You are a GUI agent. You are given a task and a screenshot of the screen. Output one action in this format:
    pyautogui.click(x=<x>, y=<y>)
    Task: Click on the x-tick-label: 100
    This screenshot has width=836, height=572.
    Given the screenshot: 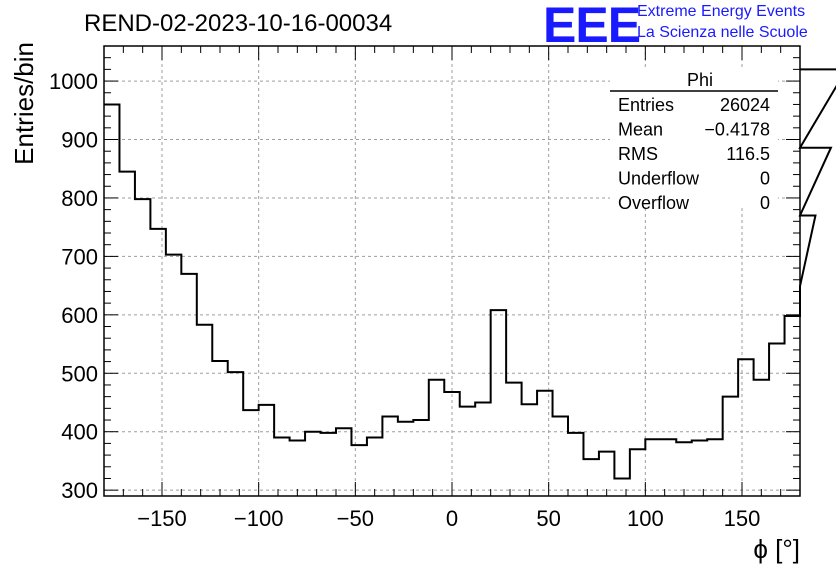 What is the action you would take?
    pyautogui.click(x=645, y=518)
    